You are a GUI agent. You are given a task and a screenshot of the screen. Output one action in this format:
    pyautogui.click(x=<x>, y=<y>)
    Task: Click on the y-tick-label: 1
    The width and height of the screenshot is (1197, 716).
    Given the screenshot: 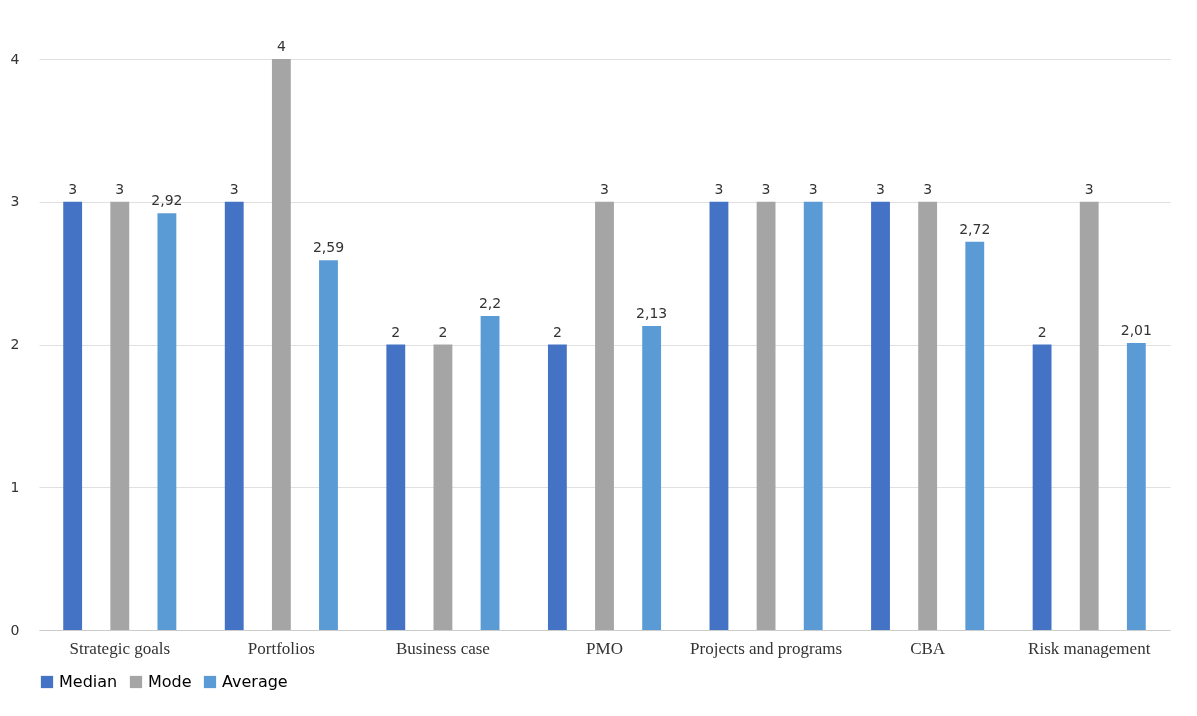 What is the action you would take?
    pyautogui.click(x=15, y=486)
    